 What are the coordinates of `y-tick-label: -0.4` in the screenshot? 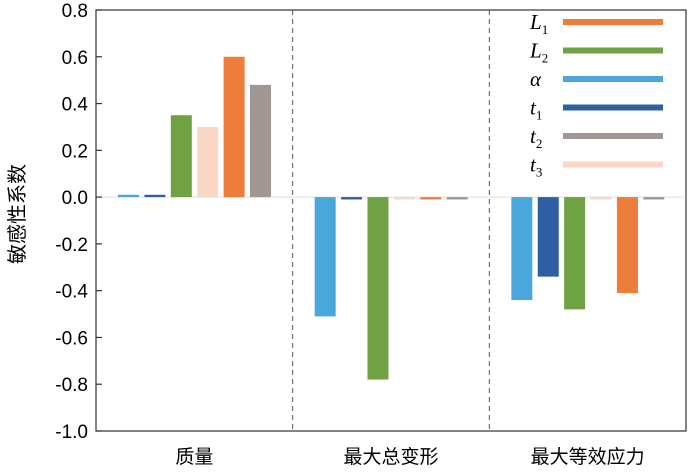 It's located at (71, 292).